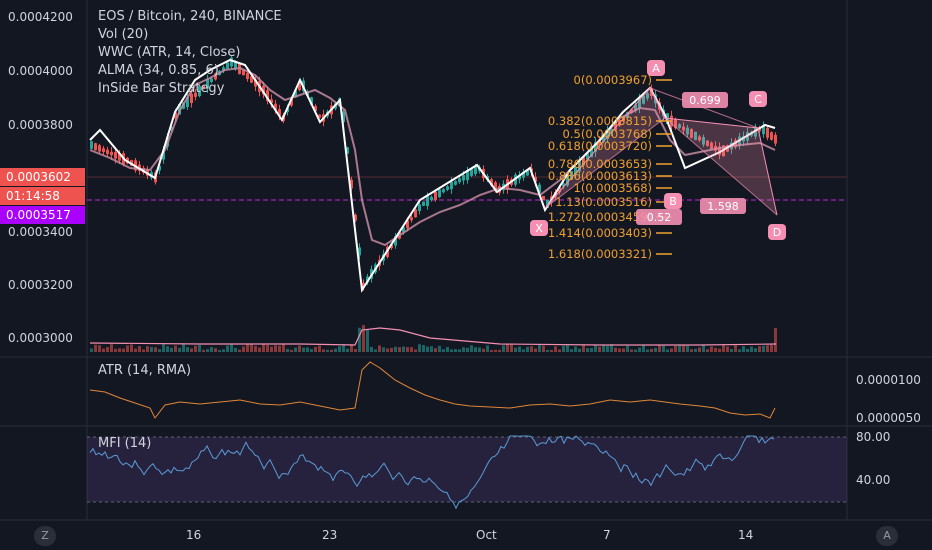 The height and width of the screenshot is (550, 932). I want to click on fib-level-label: 1.618(0.0003321), so click(600, 254).